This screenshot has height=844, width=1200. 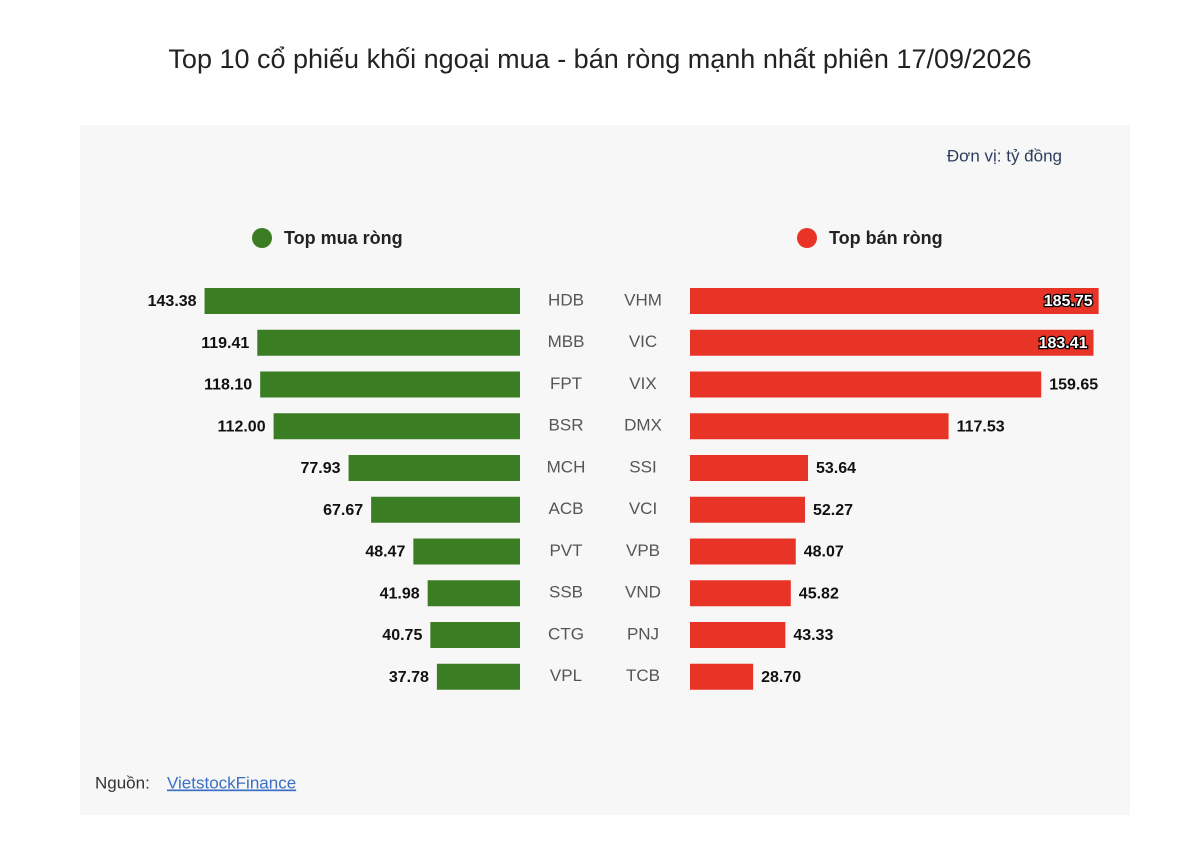 What do you see at coordinates (321, 468) in the screenshot?
I see `value-label: 77.93` at bounding box center [321, 468].